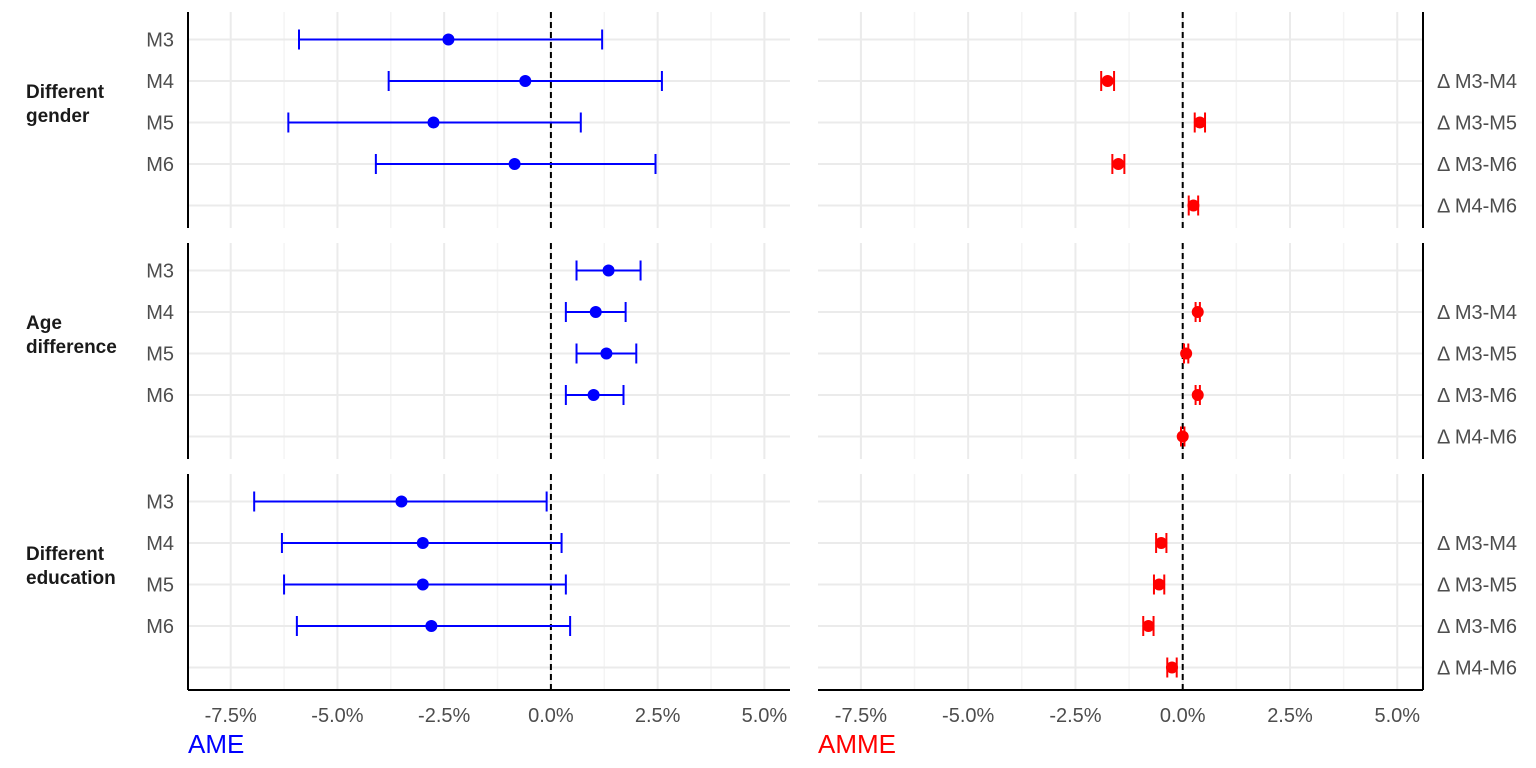 Image resolution: width=1536 pixels, height=768 pixels. What do you see at coordinates (65, 104) in the screenshot?
I see `facet-label: Different gender` at bounding box center [65, 104].